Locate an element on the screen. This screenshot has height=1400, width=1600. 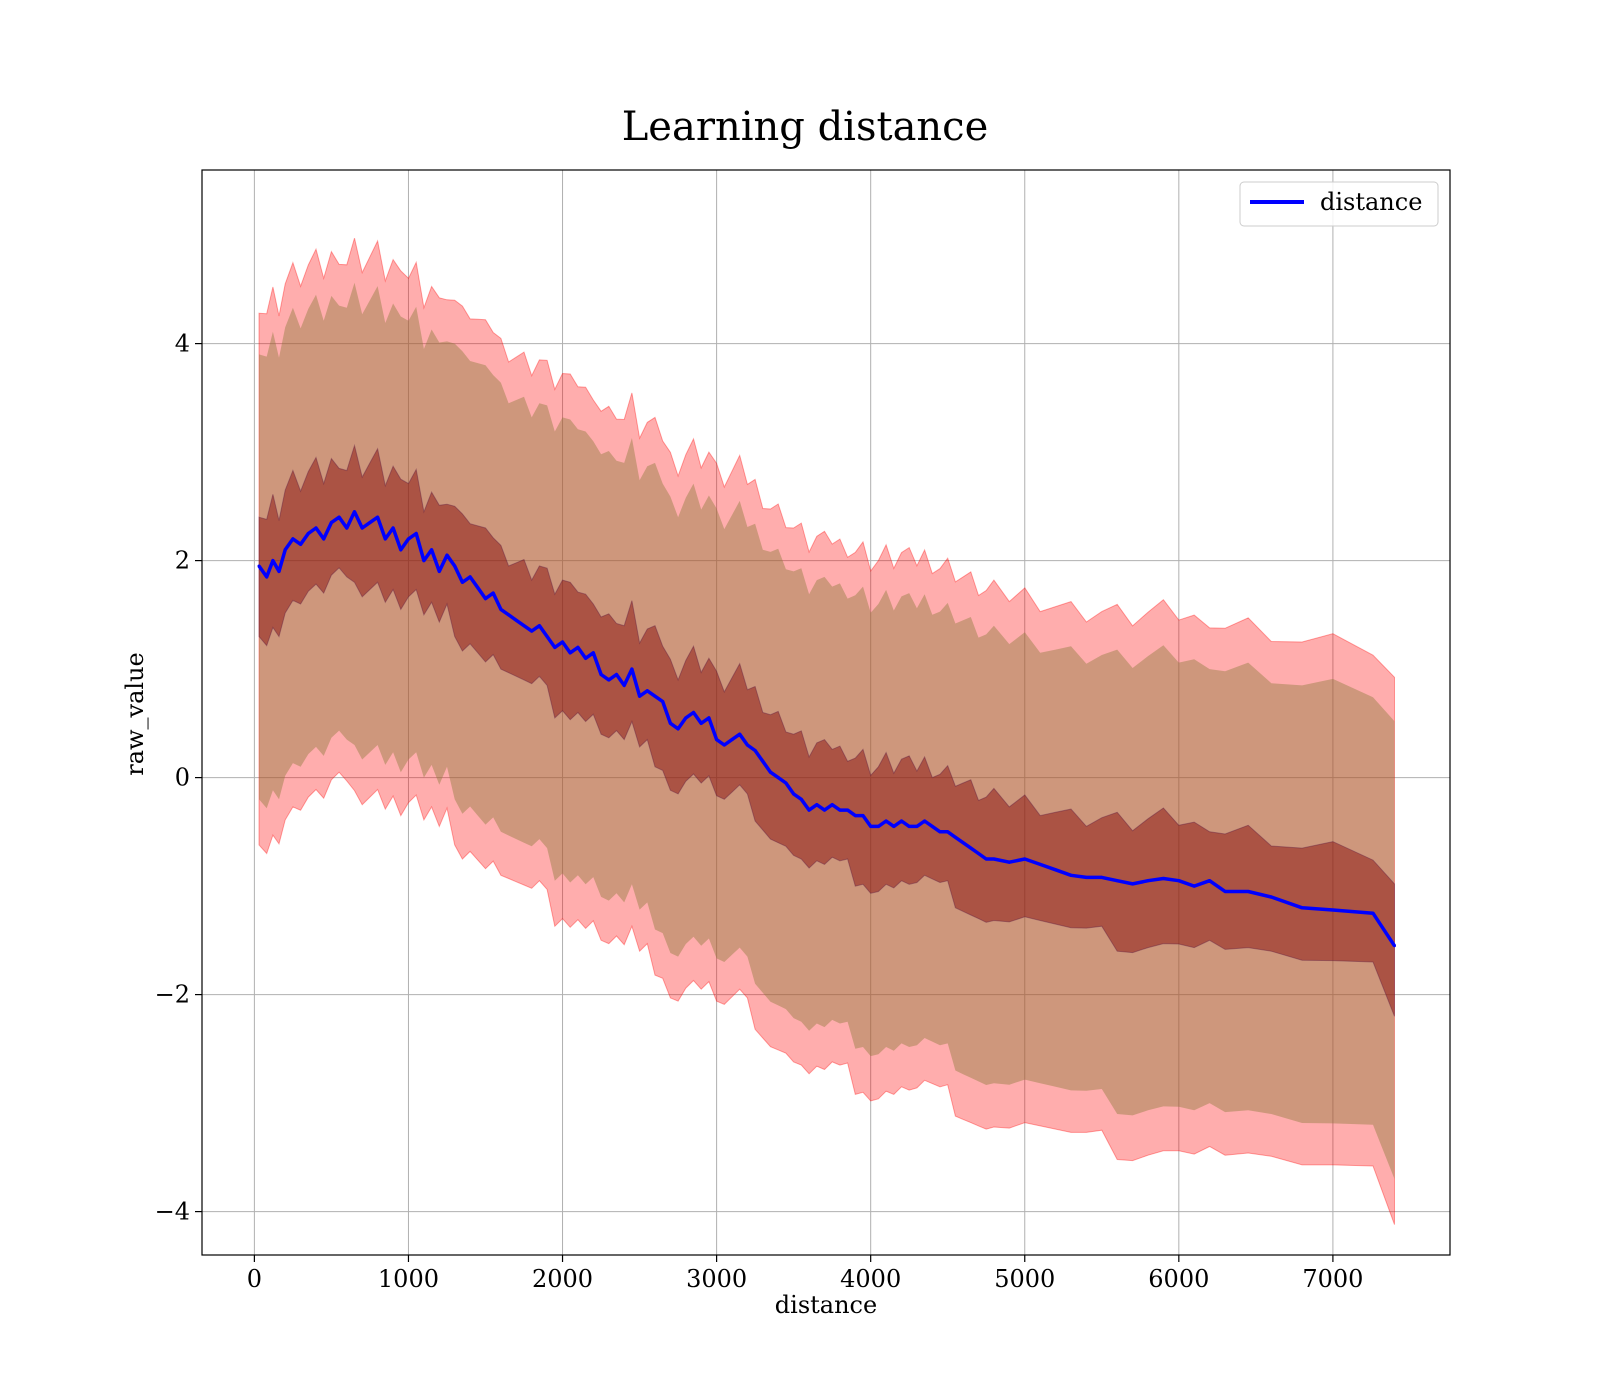
x-axis-label: distance is located at coordinates (826, 1305).